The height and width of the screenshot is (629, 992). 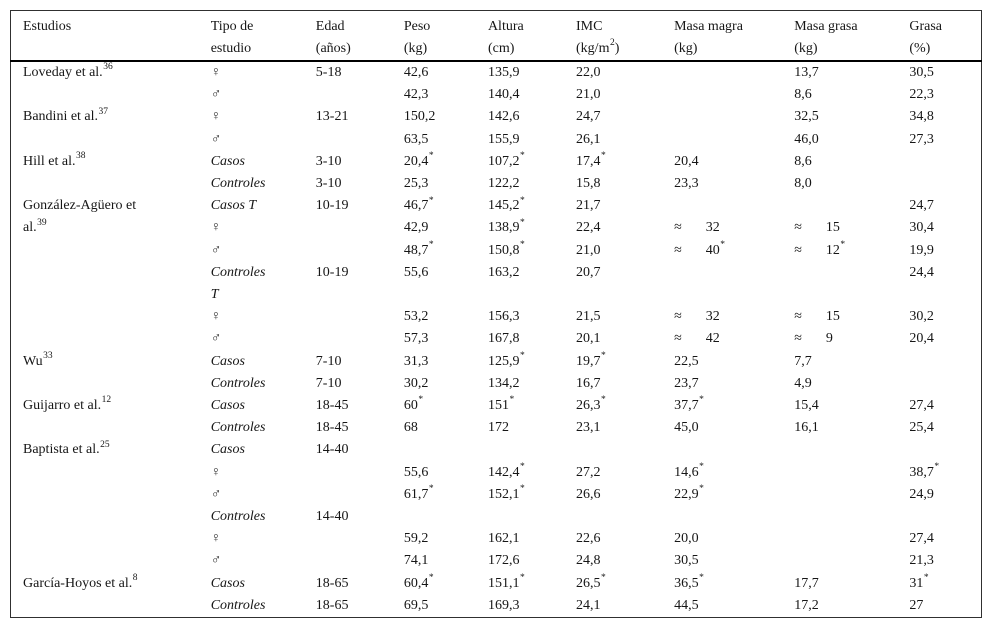 I want to click on text-run: 20,1, so click(x=588, y=339).